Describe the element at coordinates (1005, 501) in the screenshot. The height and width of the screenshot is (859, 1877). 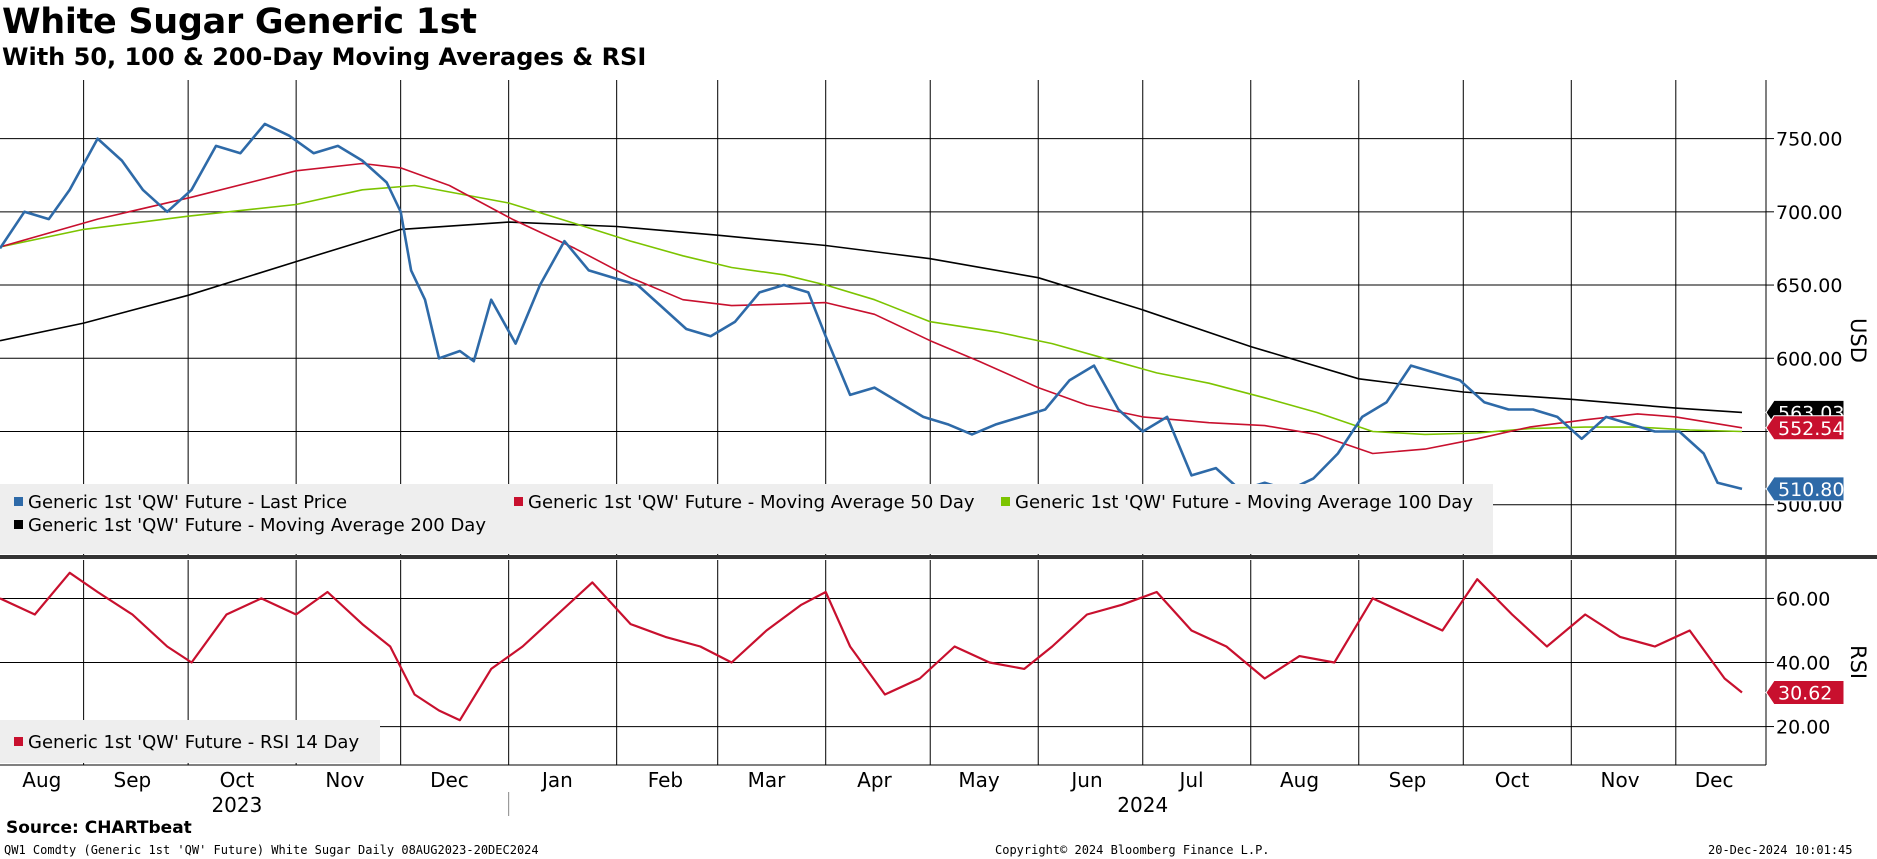
I see `legend-swatch-ma100` at that location.